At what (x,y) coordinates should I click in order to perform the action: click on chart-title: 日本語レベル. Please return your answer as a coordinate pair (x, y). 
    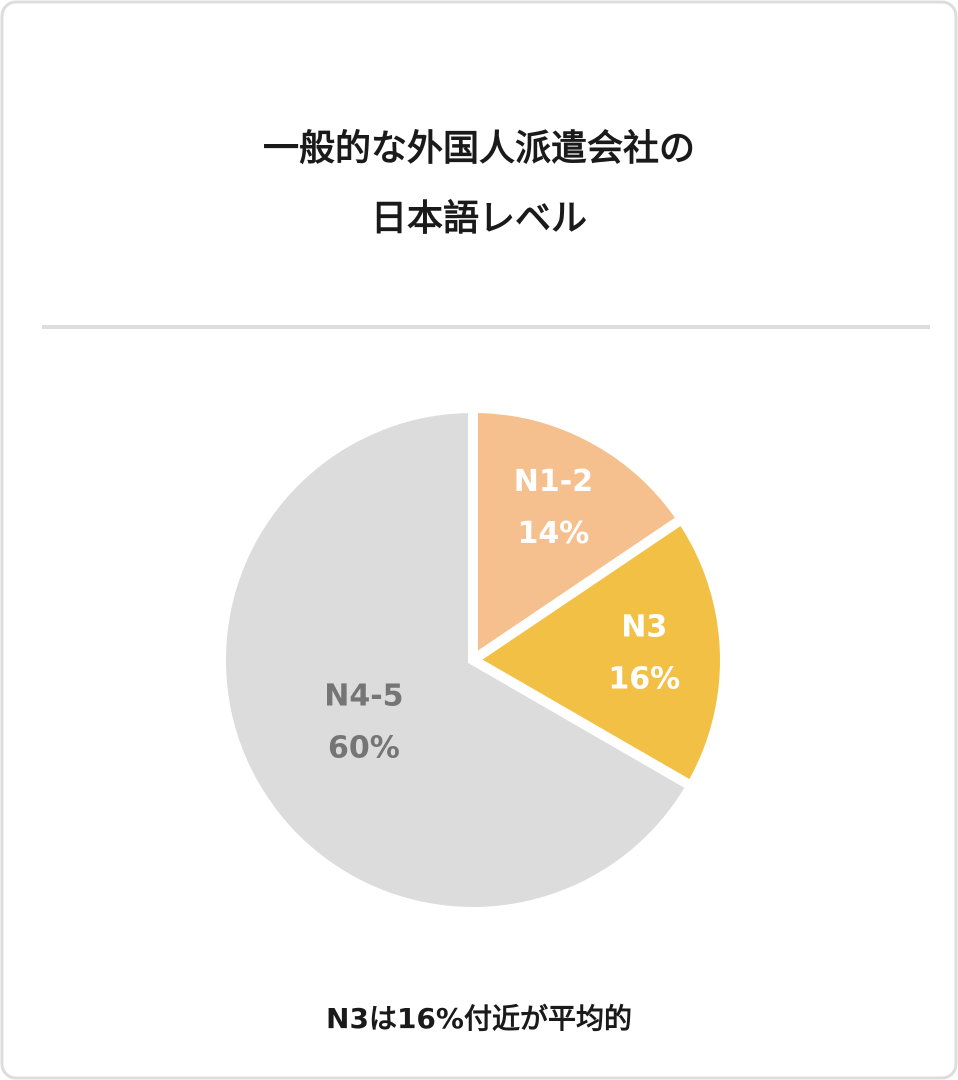
    Looking at the image, I should click on (479, 218).